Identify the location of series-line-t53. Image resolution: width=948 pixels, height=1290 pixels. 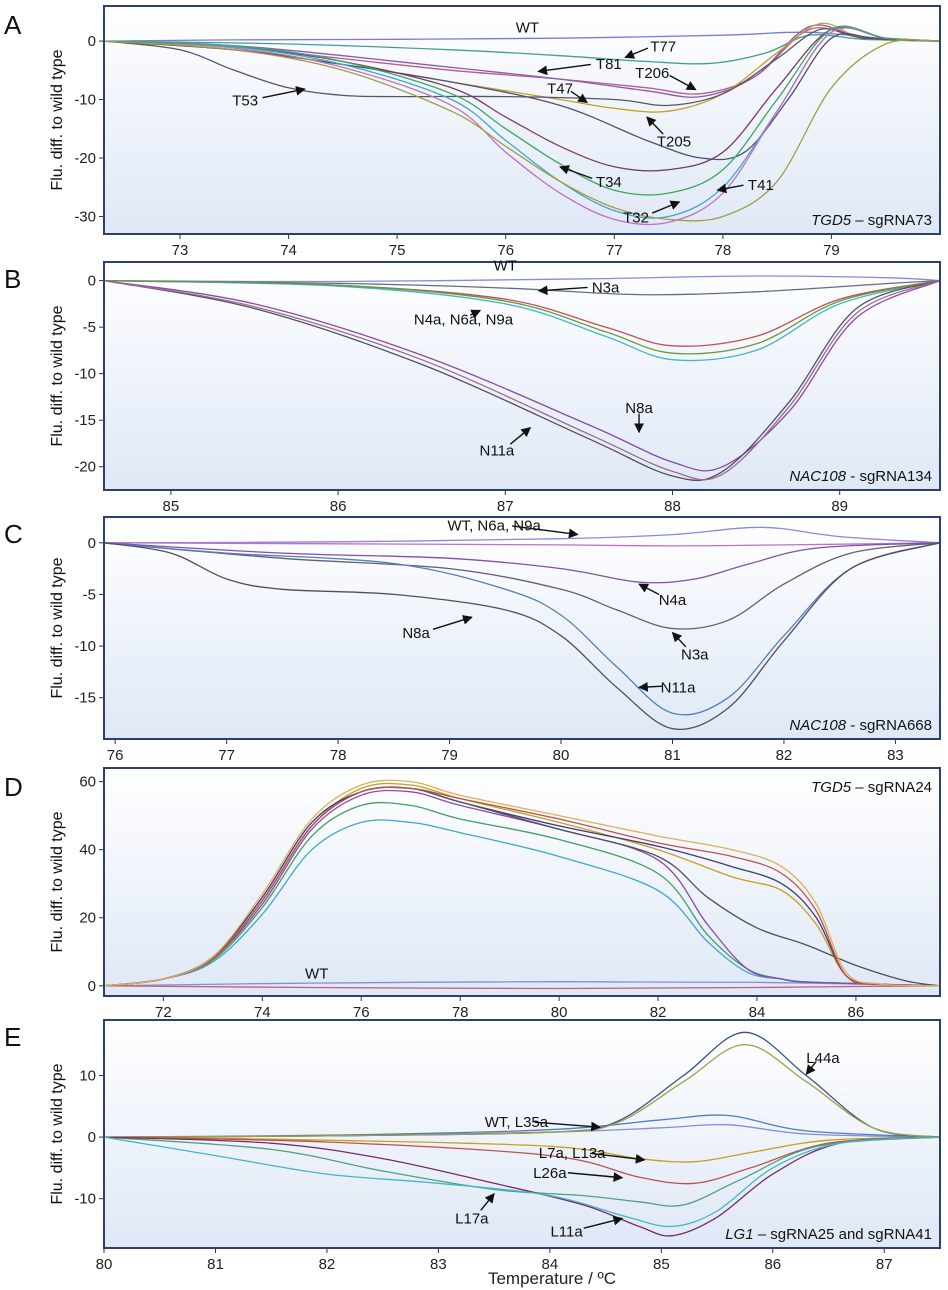
(522, 67).